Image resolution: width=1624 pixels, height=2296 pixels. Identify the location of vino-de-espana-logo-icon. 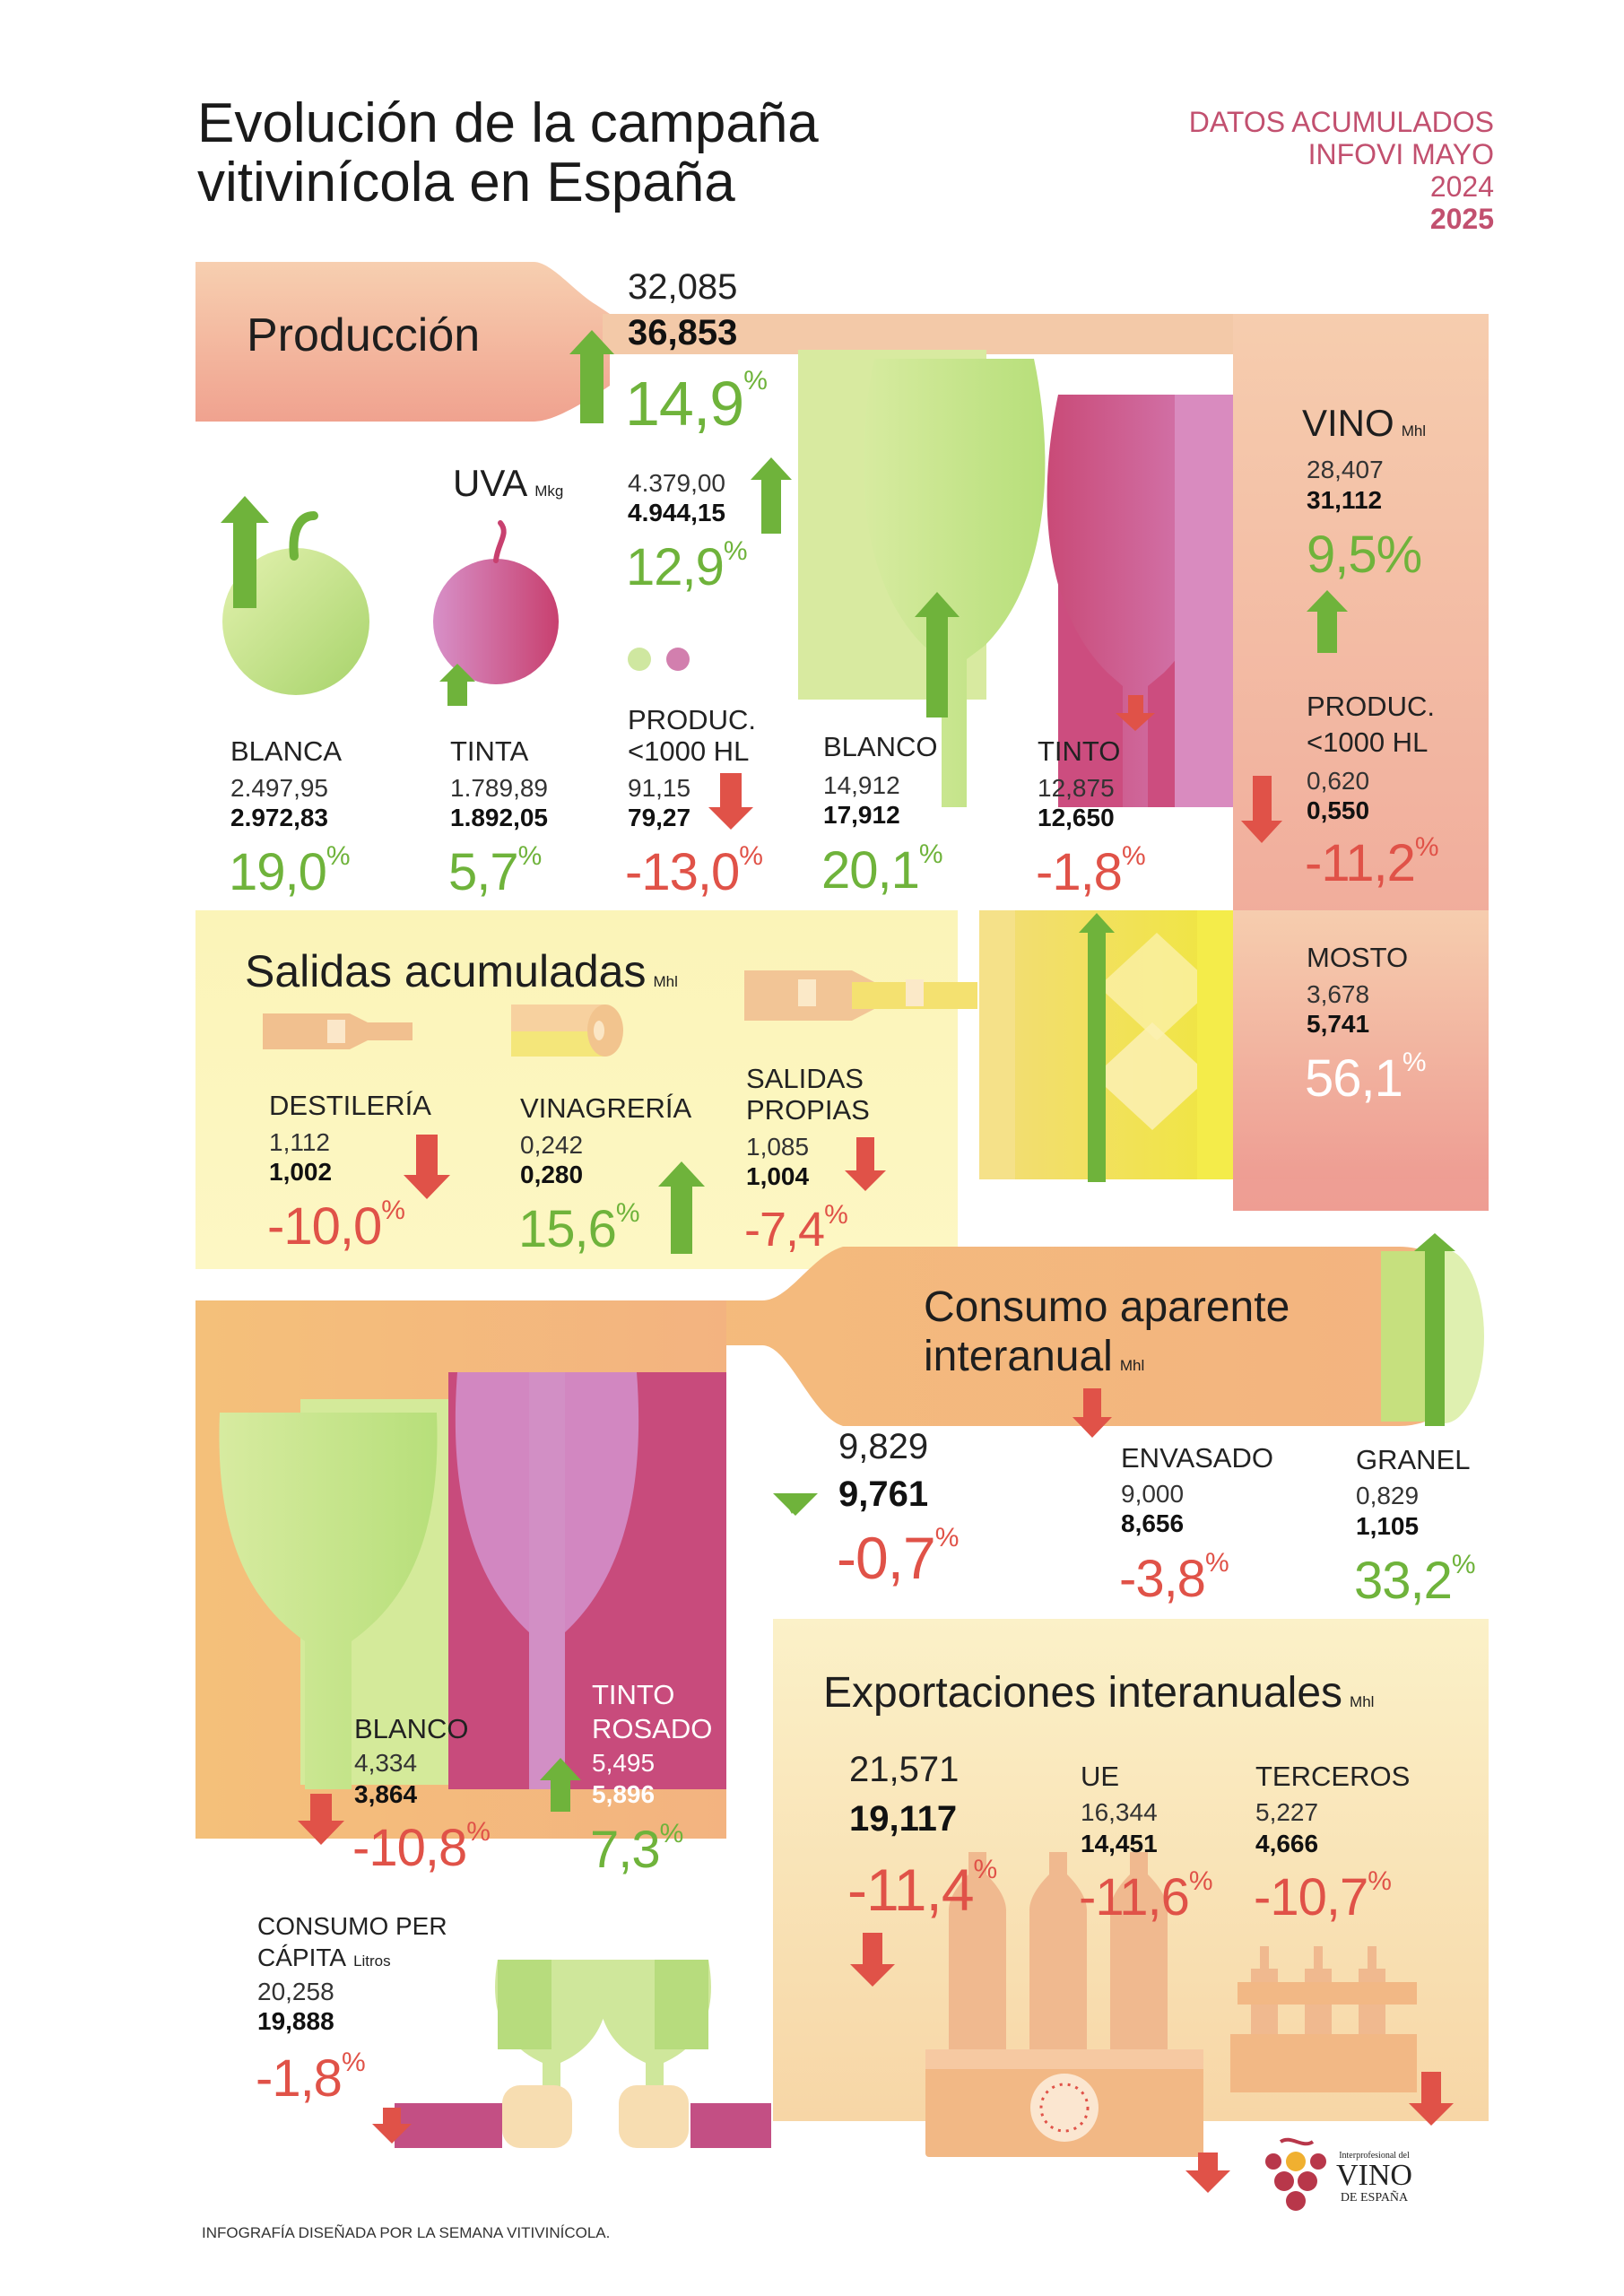
(1295, 2174).